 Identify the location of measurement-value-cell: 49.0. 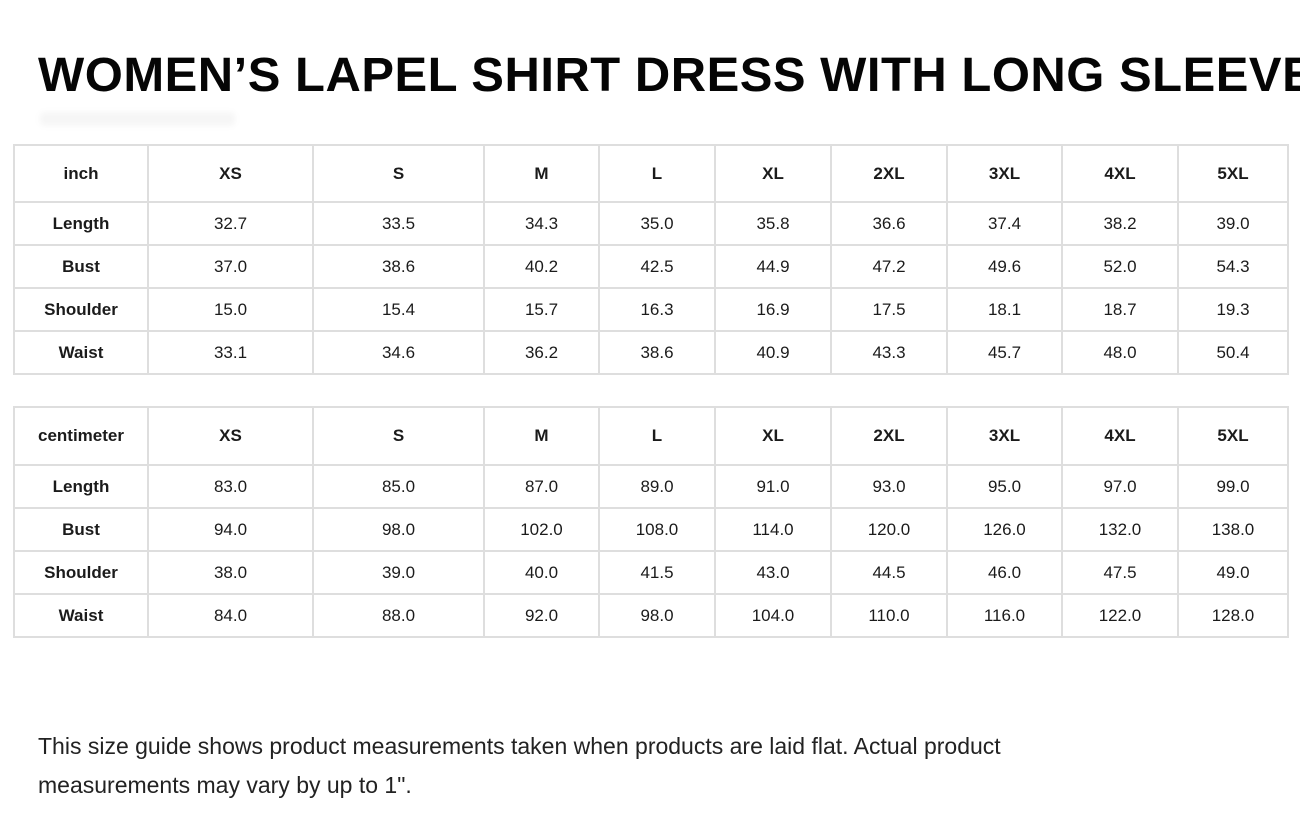
(1233, 572).